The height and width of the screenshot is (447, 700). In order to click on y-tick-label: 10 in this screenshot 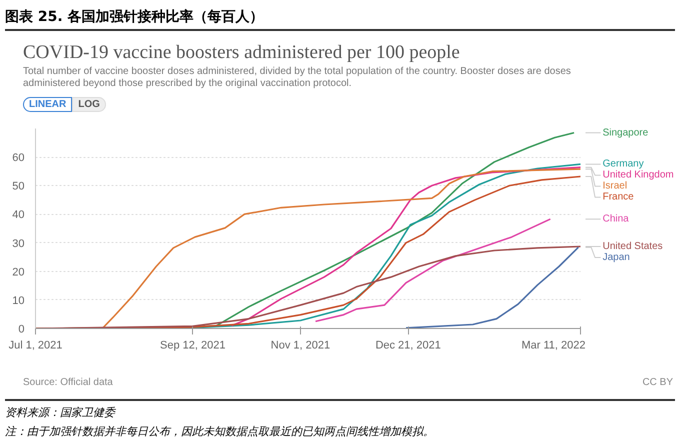, I will do `click(18, 300)`.